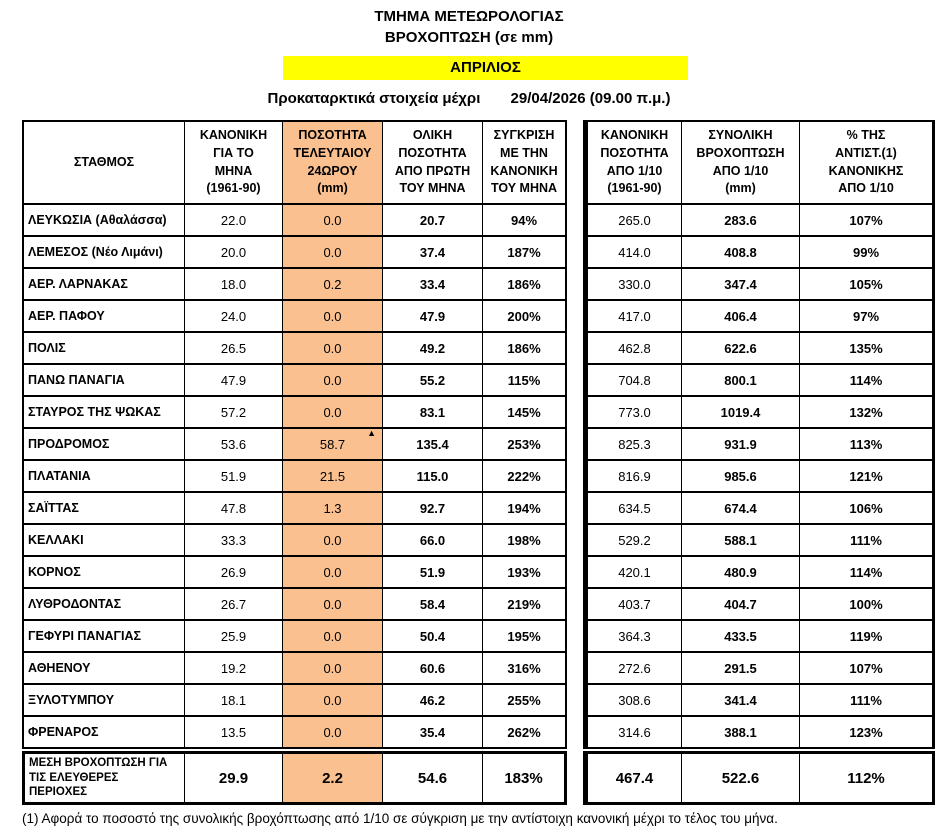 This screenshot has height=836, width=938. What do you see at coordinates (867, 477) in the screenshot?
I see `cell-value: 121%` at bounding box center [867, 477].